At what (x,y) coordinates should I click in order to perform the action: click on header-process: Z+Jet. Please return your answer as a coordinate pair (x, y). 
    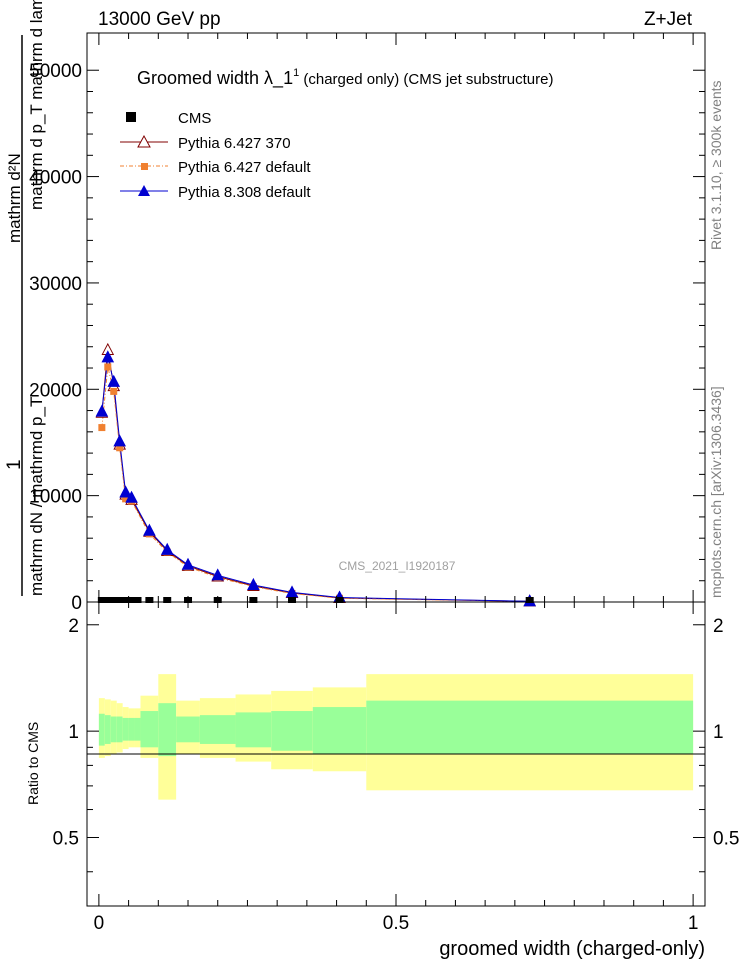
    Looking at the image, I should click on (668, 19).